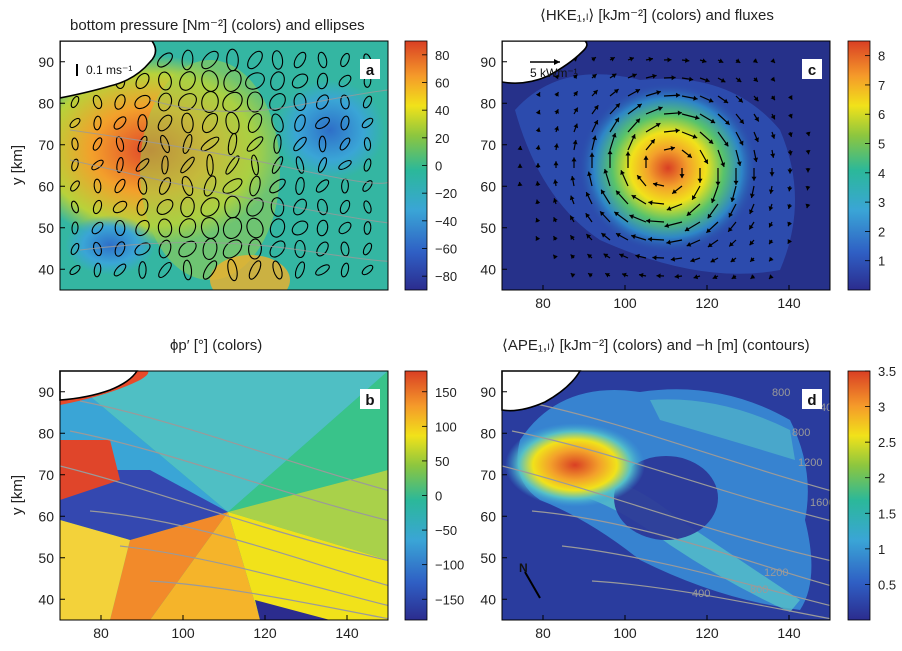 The height and width of the screenshot is (651, 902). Describe the element at coordinates (887, 584) in the screenshot. I see `colorbar-tick-label: 0.5` at that location.